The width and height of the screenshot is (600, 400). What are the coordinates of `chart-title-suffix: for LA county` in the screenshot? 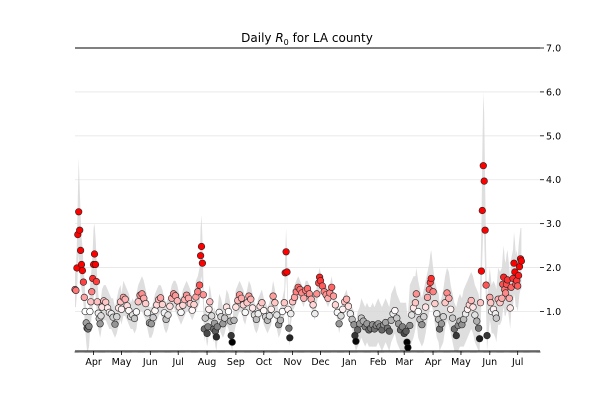 It's located at (331, 38).